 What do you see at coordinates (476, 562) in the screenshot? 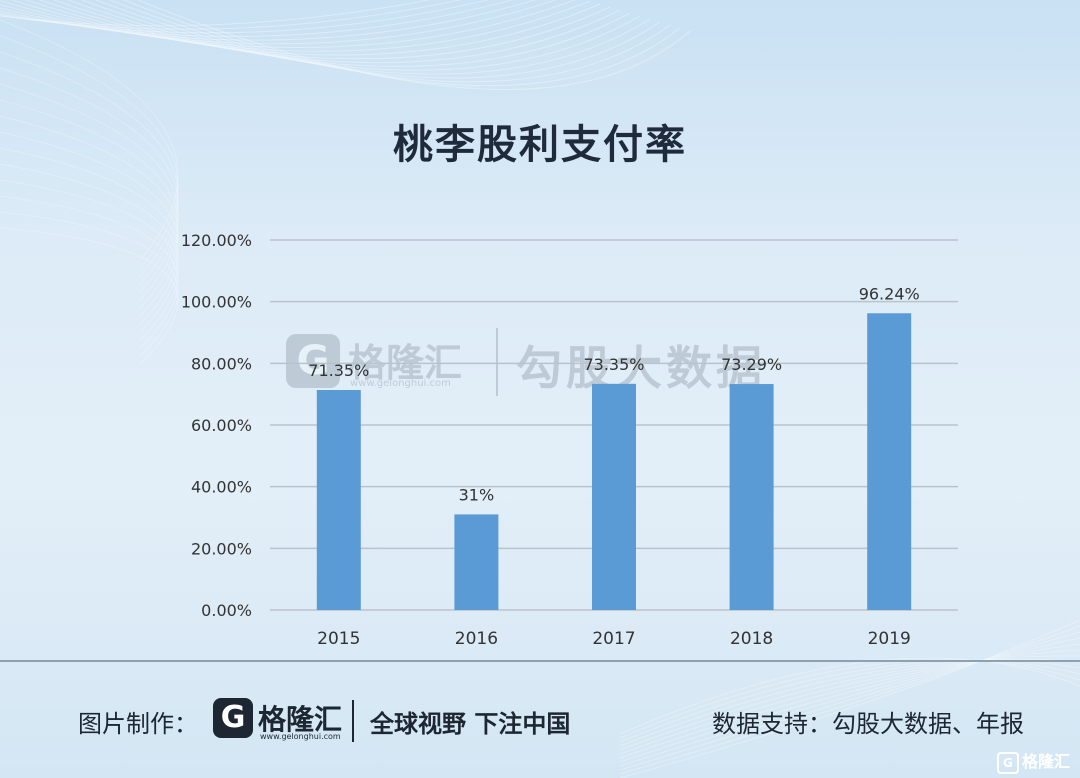
I see `bar-2016` at bounding box center [476, 562].